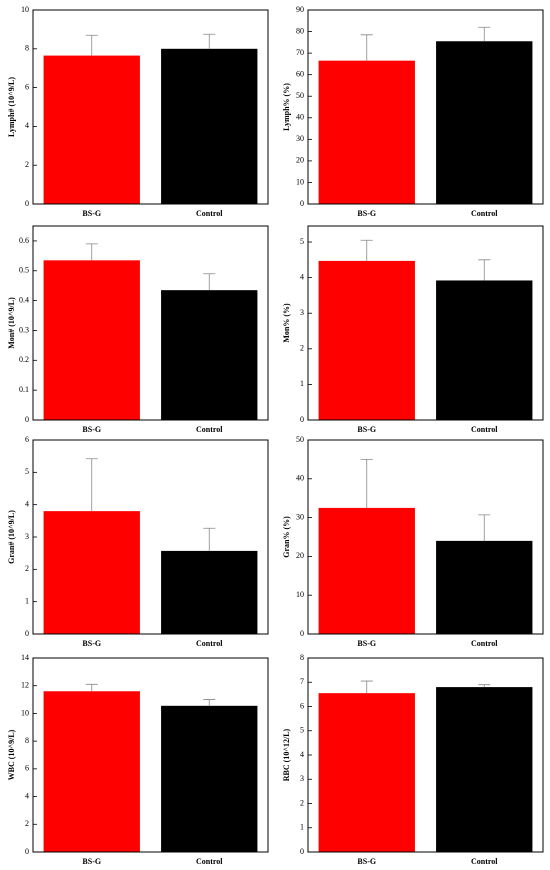 The height and width of the screenshot is (870, 550). What do you see at coordinates (286, 323) in the screenshot?
I see `y-axis-label: Mon% (%)` at bounding box center [286, 323].